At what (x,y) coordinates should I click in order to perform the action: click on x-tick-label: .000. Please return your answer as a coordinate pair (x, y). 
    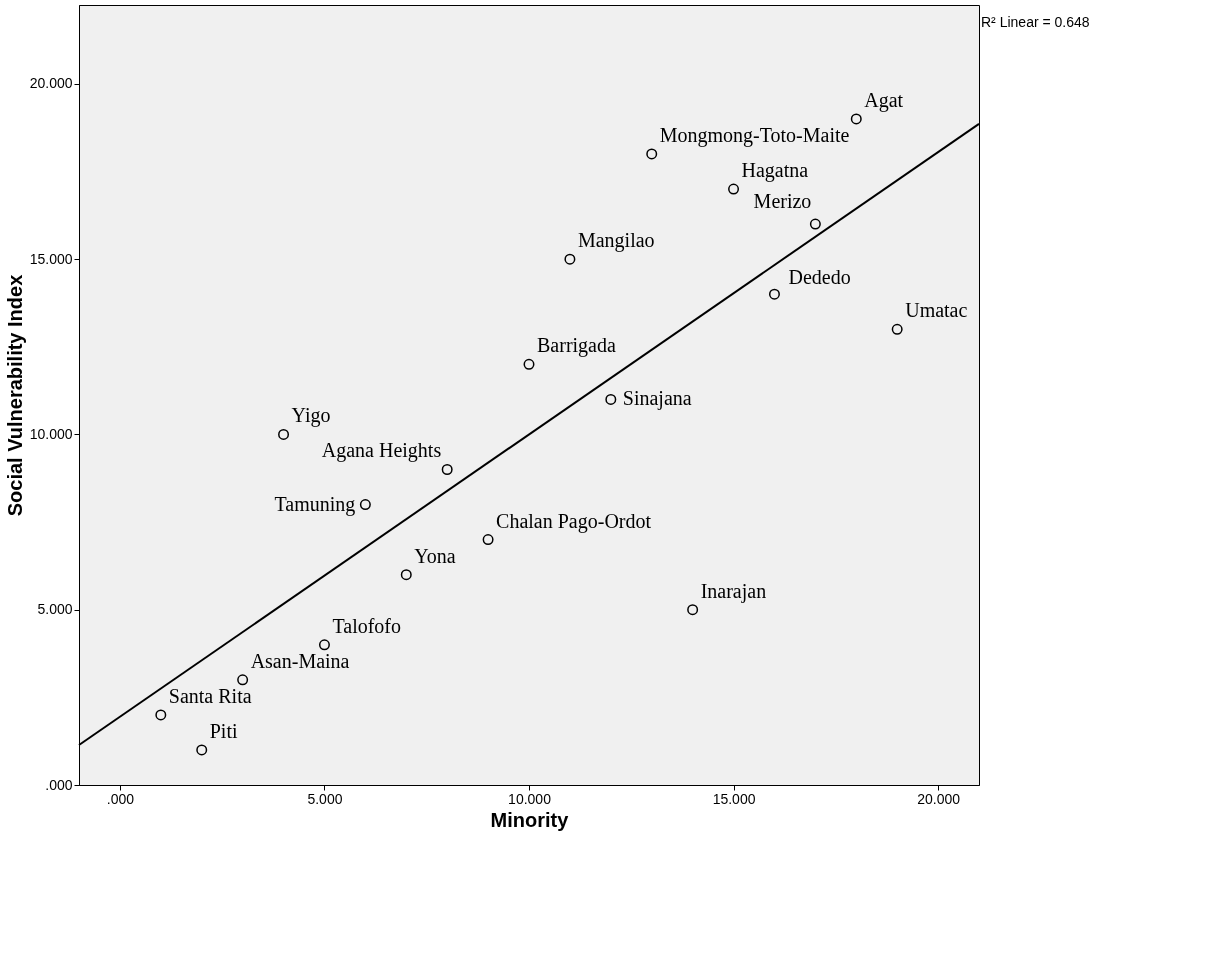
    Looking at the image, I should click on (120, 798).